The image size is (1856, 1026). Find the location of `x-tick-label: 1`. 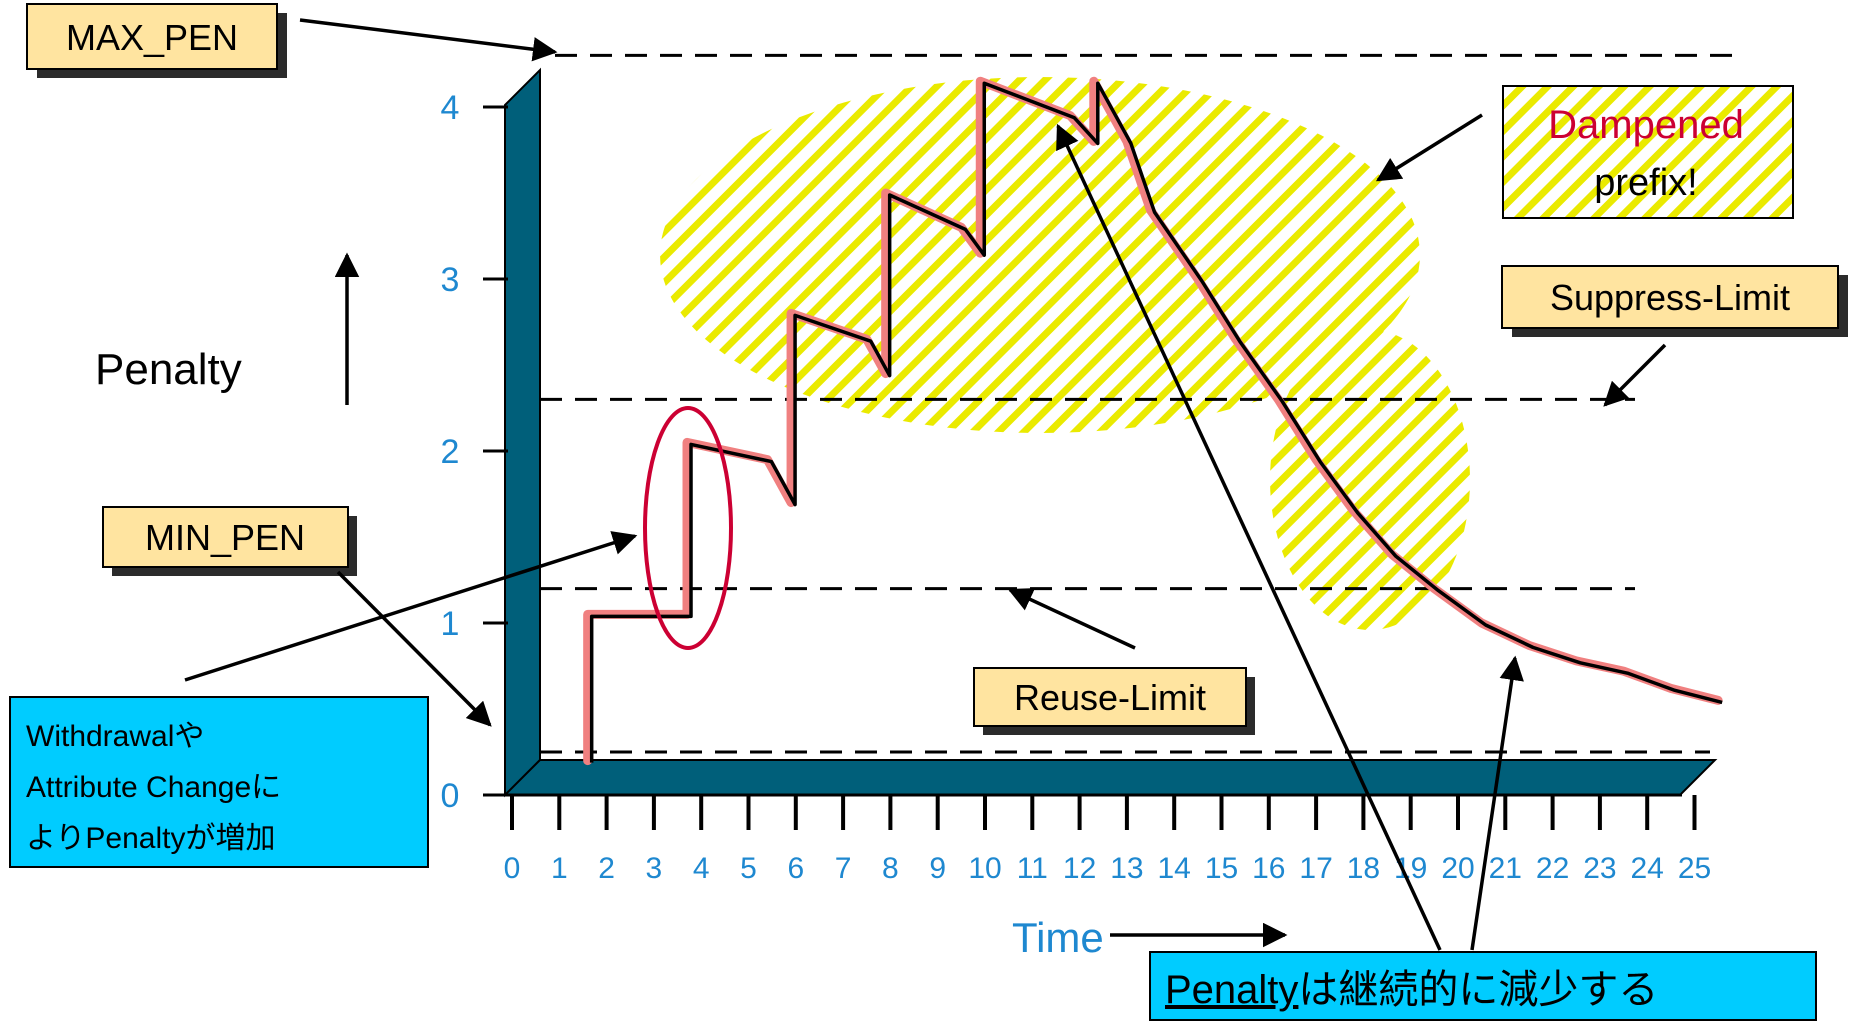

x-tick-label: 1 is located at coordinates (559, 868).